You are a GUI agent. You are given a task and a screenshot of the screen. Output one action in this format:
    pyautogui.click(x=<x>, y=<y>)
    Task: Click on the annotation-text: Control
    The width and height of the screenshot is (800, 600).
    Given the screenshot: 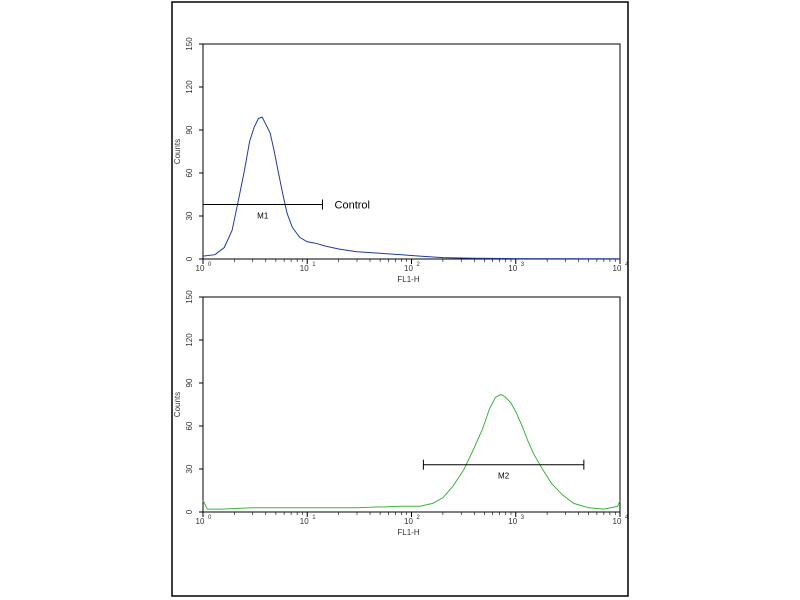 What is the action you would take?
    pyautogui.click(x=352, y=206)
    